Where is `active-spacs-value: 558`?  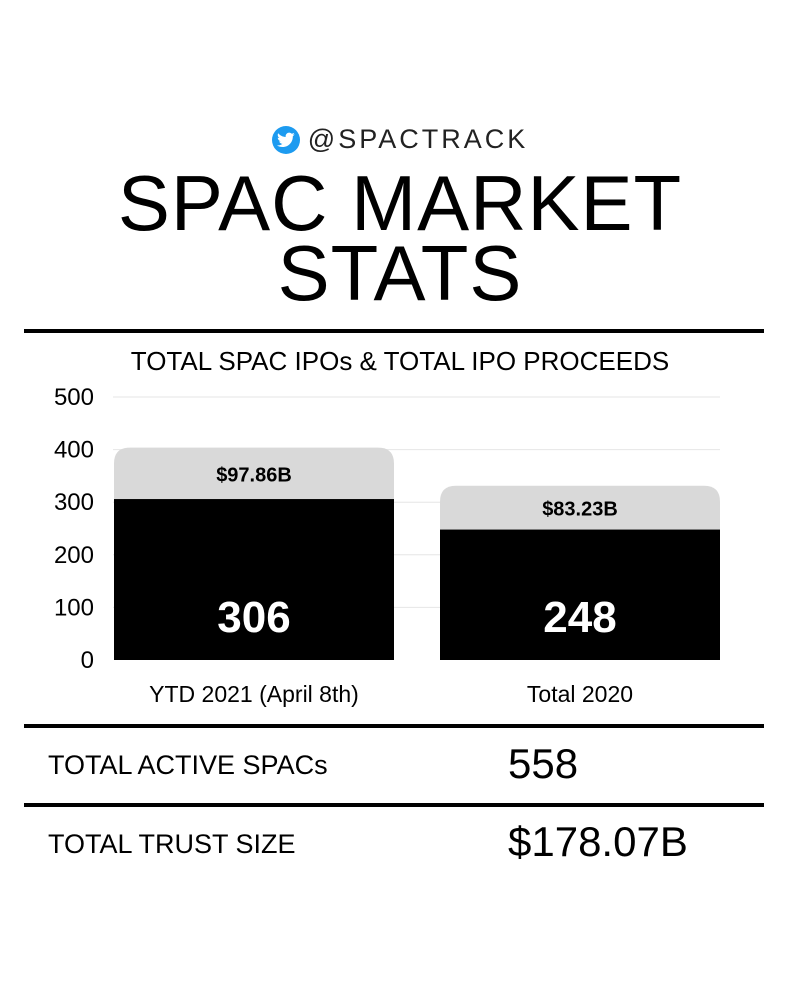
active-spacs-value: 558 is located at coordinates (543, 763).